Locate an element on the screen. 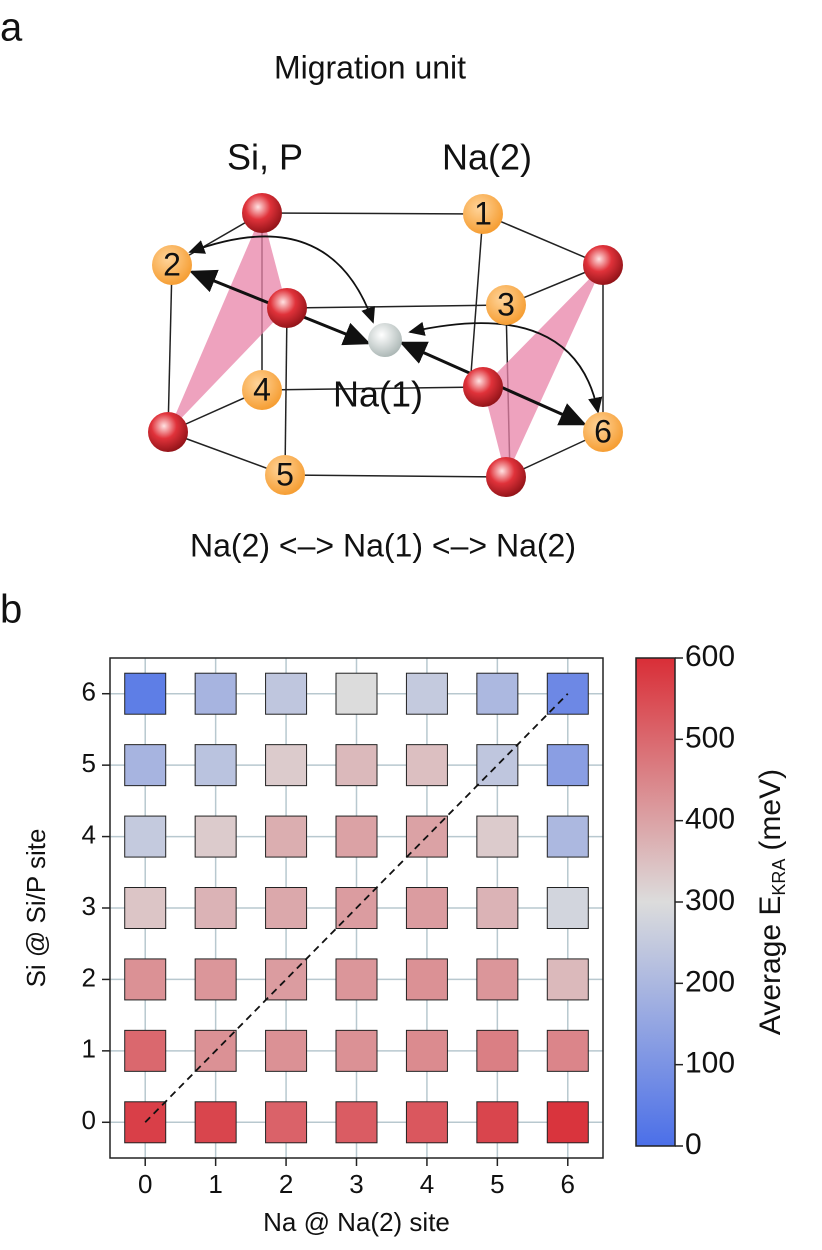  x-tick-label: 1 is located at coordinates (215, 1184).